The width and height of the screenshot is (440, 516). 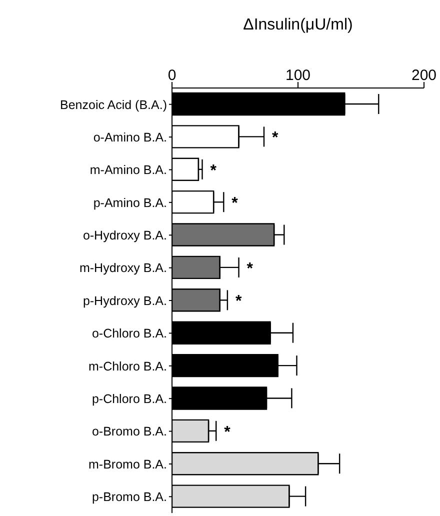 I want to click on y-tick-label: o-Amino B.A., so click(x=130, y=137).